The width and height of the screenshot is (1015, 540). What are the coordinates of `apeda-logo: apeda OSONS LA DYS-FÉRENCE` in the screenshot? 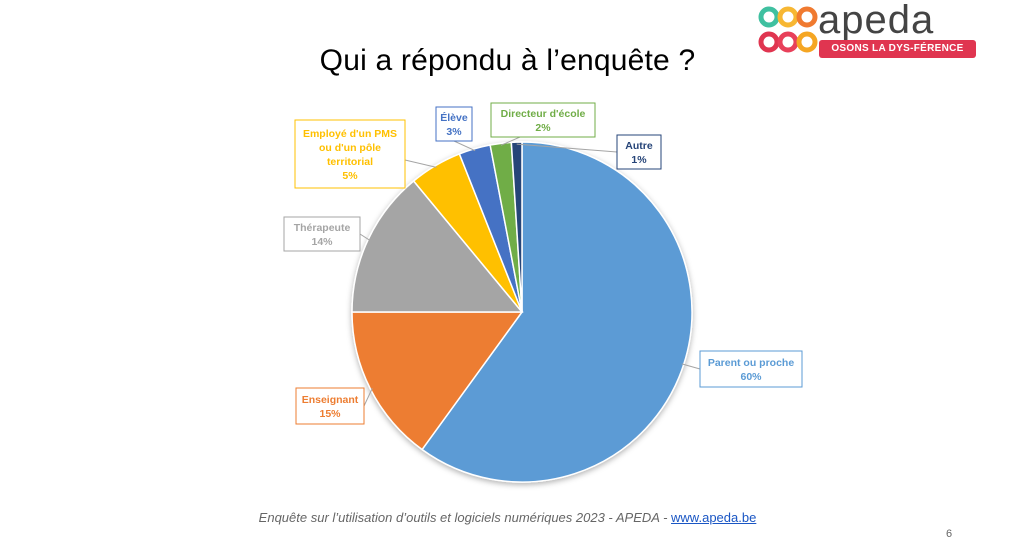 It's located at (870, 30).